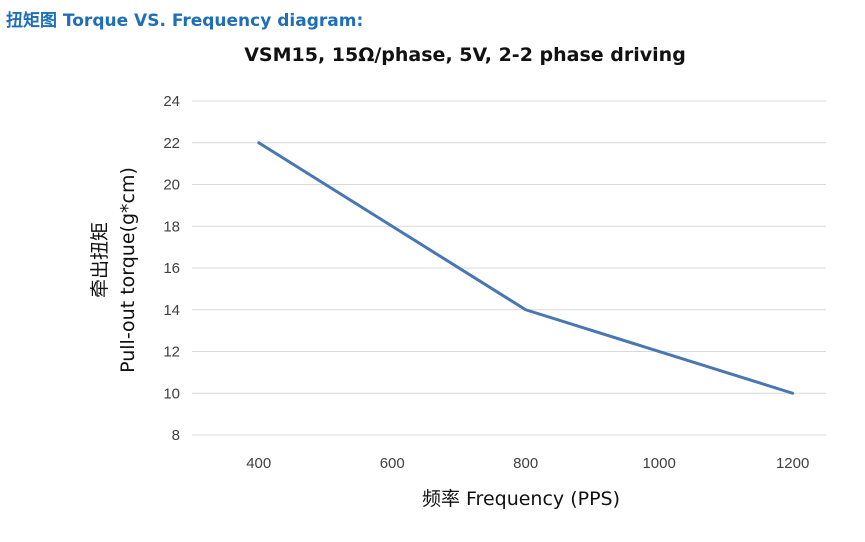  Describe the element at coordinates (171, 226) in the screenshot. I see `y-tick-label: 18` at that location.